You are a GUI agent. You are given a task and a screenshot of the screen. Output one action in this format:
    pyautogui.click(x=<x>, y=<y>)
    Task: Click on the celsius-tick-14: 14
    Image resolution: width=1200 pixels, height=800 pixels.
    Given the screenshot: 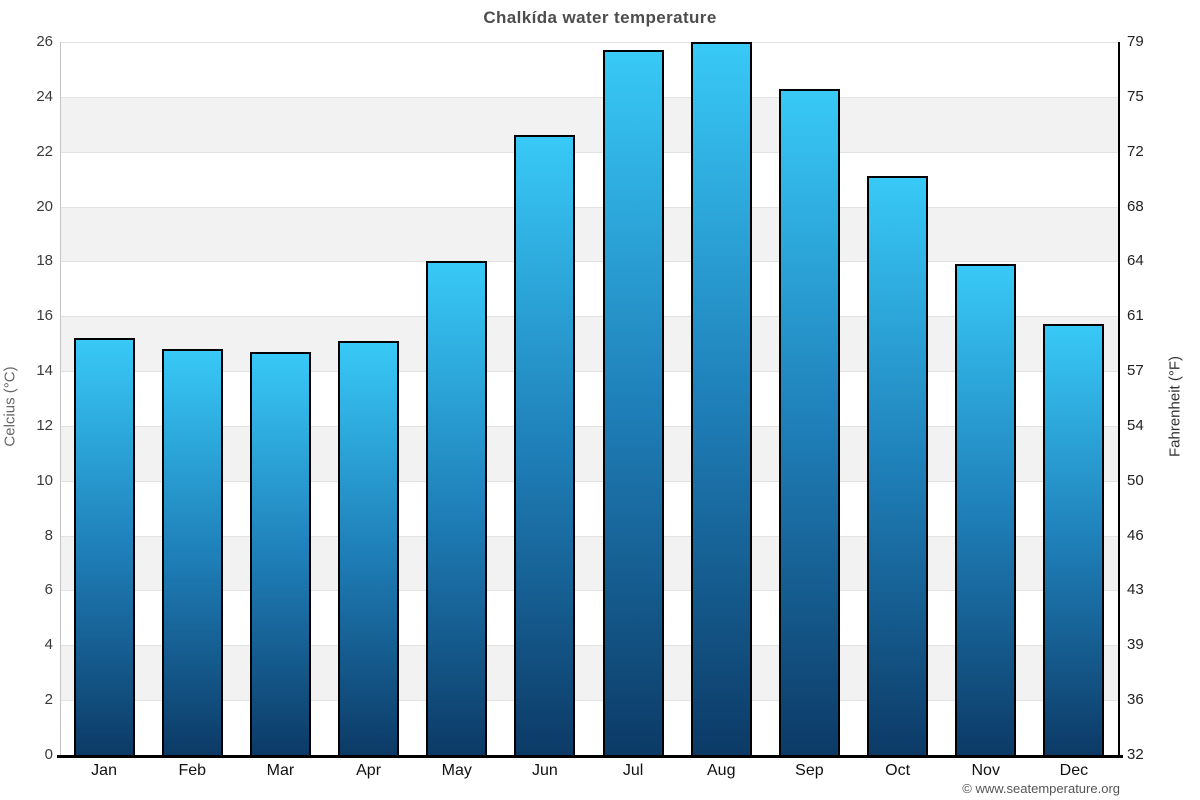 What is the action you would take?
    pyautogui.click(x=44, y=371)
    